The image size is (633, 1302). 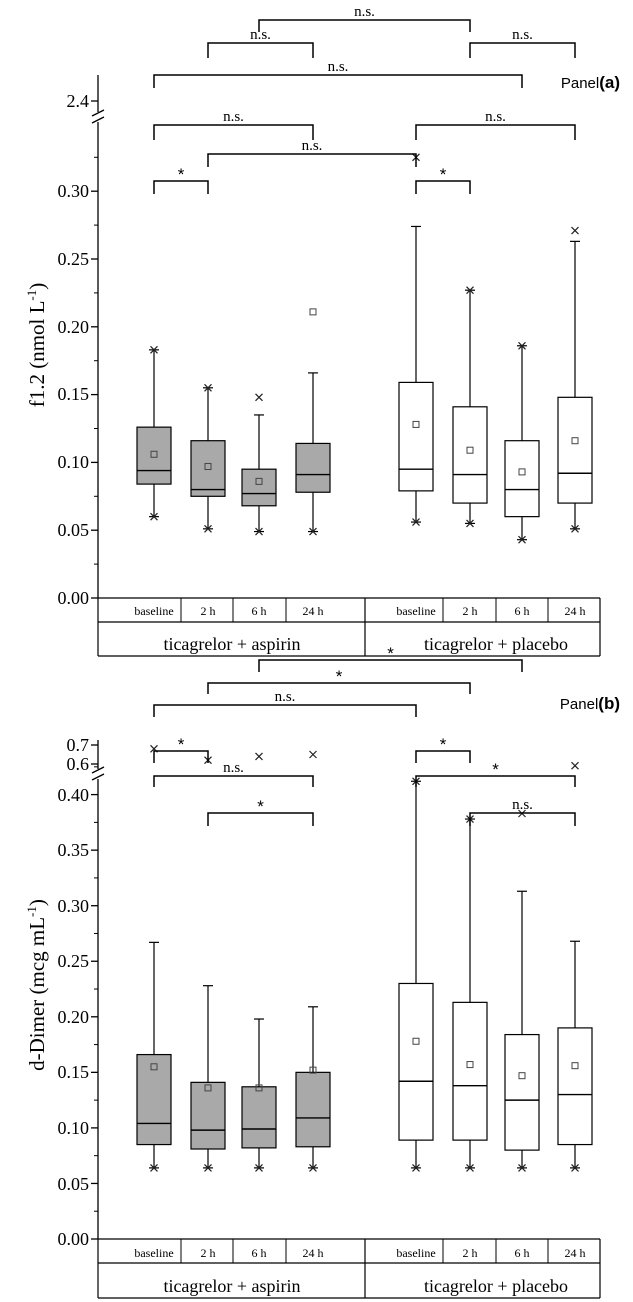 What do you see at coordinates (74, 327) in the screenshot?
I see `panel-a-y-tick: 0.20` at bounding box center [74, 327].